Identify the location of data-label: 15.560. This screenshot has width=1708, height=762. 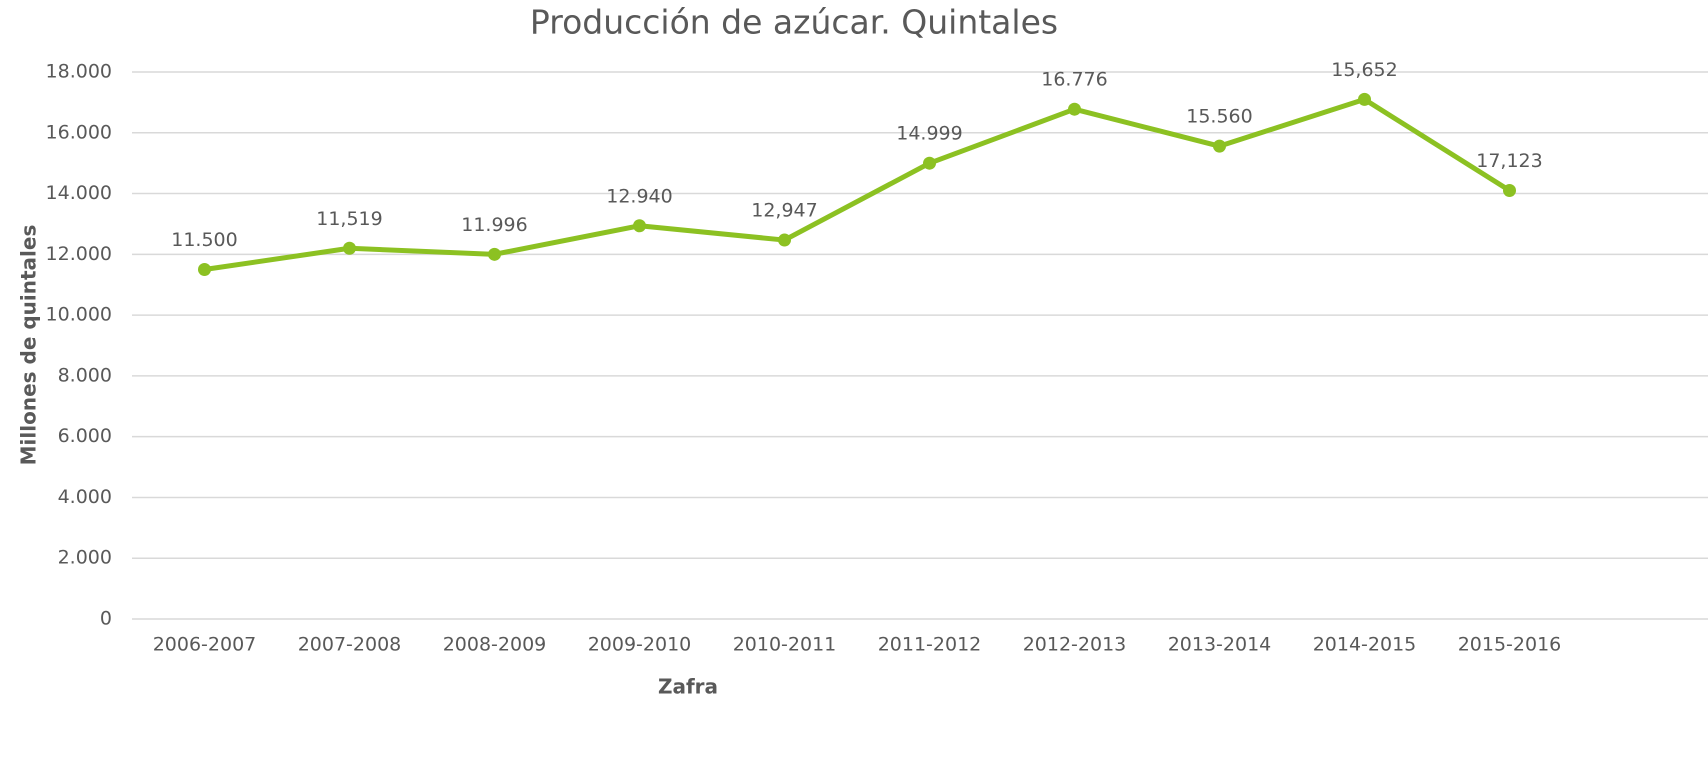
(1219, 117).